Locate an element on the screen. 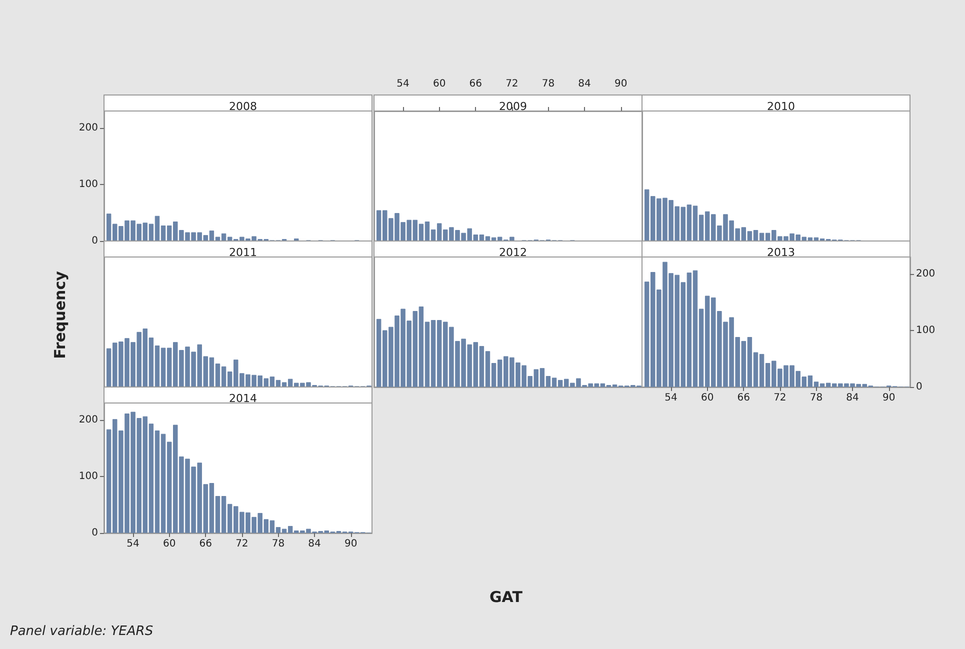 The width and height of the screenshot is (965, 649). chart-title: 2010 is located at coordinates (781, 106).